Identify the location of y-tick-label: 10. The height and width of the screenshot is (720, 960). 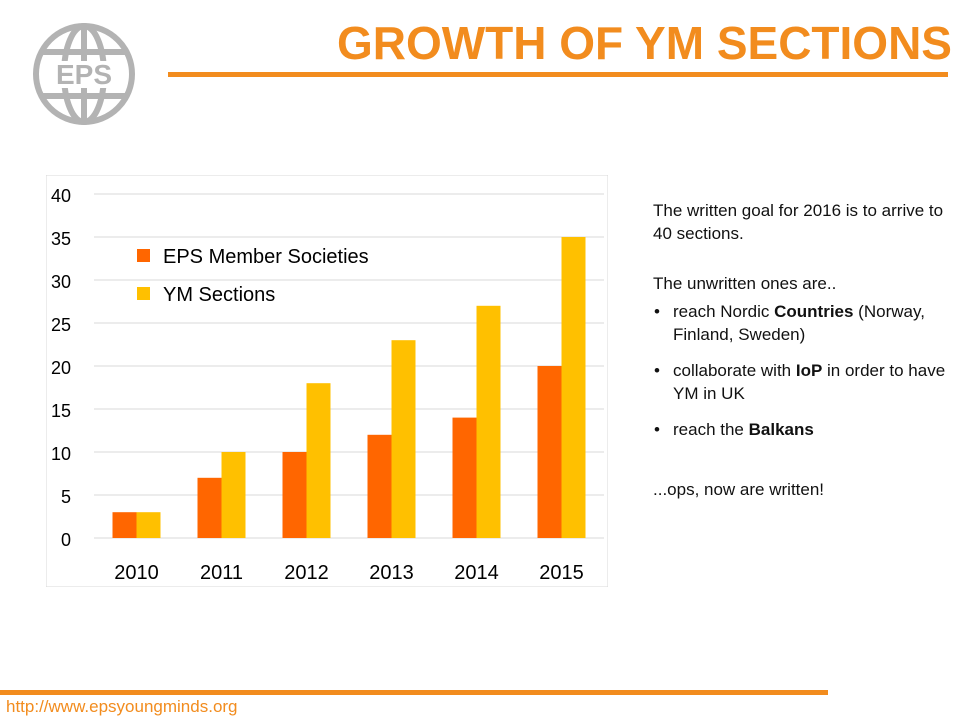
(61, 454).